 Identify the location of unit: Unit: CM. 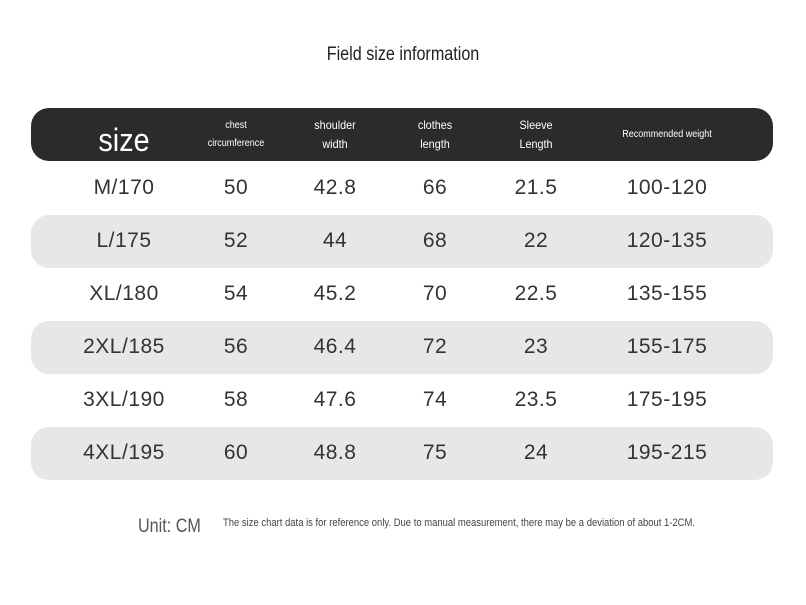
(169, 526).